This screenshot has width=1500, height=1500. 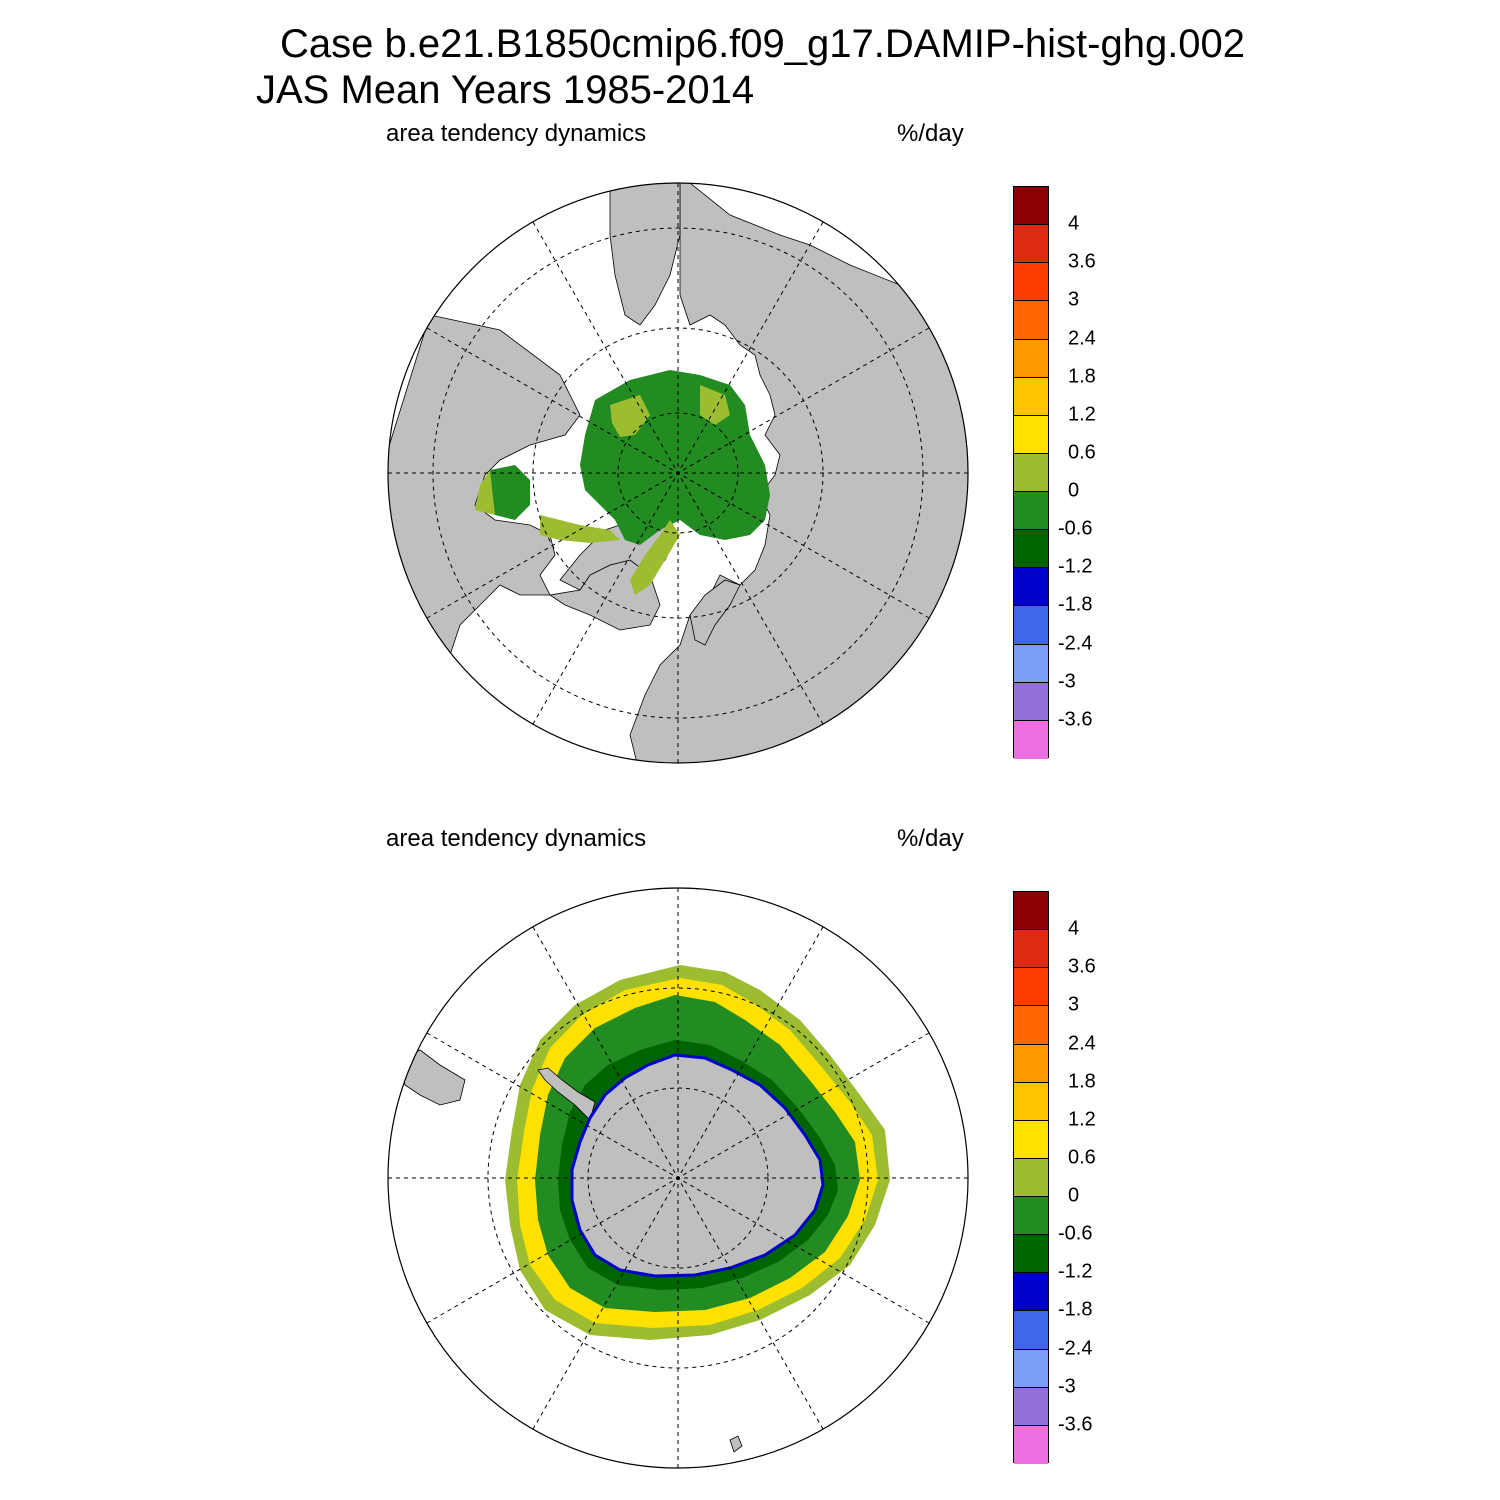 What do you see at coordinates (1082, 414) in the screenshot?
I see `north-colorbar-tick-label: 1.2` at bounding box center [1082, 414].